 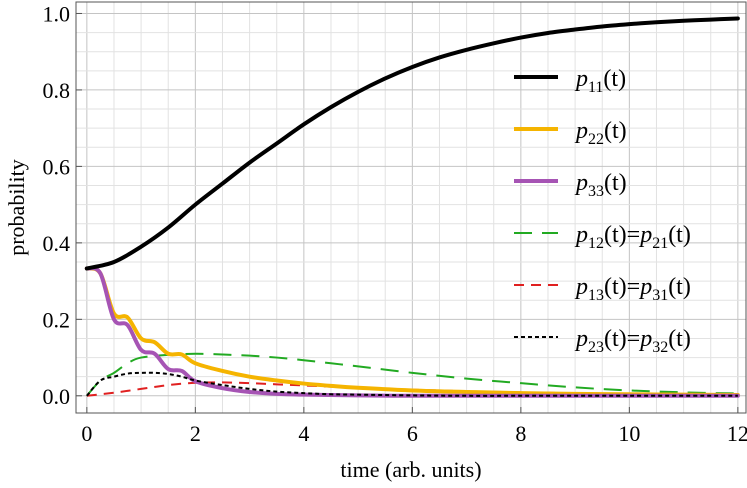 What do you see at coordinates (520, 433) in the screenshot?
I see `x-tick-label: 8` at bounding box center [520, 433].